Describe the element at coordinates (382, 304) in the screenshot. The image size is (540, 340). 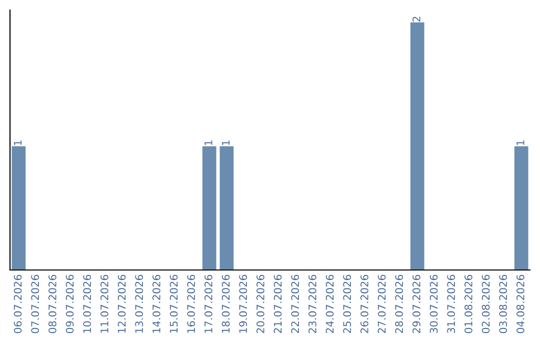
I see `x-tick-label: 27.07.2026` at that location.